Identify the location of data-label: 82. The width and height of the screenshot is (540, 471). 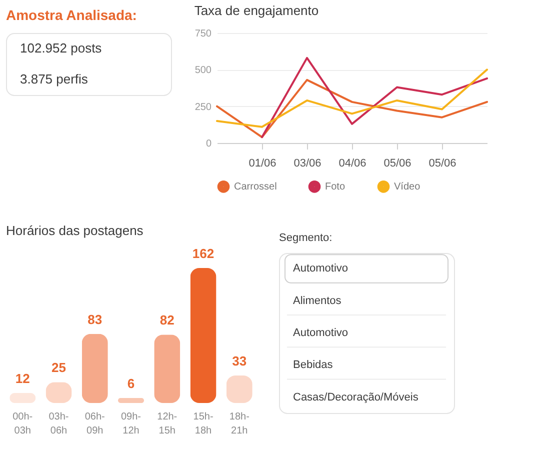
(167, 320).